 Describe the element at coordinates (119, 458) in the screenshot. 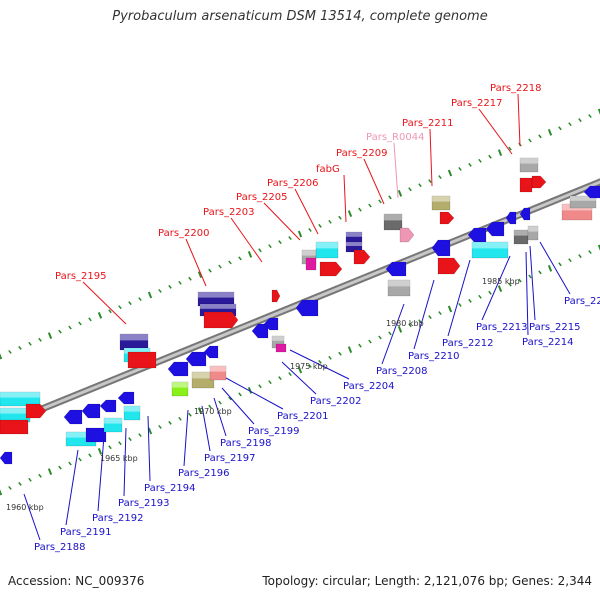

I see `kbp-tick-label: 1965 kbp` at that location.